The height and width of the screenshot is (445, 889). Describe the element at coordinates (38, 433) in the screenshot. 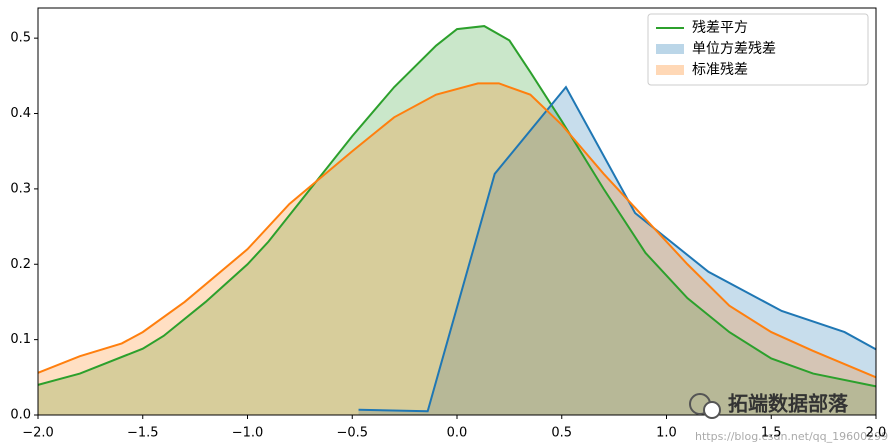

I see `x-tick-label: −2.0` at that location.